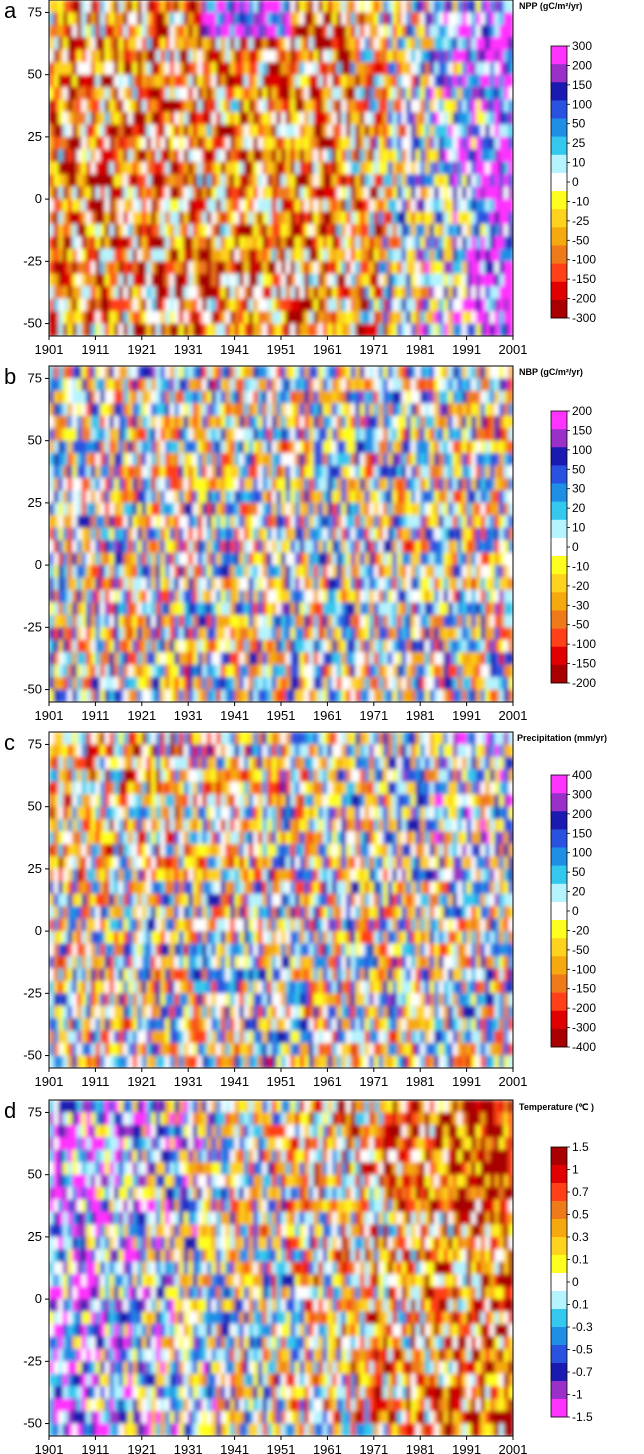 The height and width of the screenshot is (1454, 644). I want to click on colorbar-tick-label: -300, so click(584, 318).